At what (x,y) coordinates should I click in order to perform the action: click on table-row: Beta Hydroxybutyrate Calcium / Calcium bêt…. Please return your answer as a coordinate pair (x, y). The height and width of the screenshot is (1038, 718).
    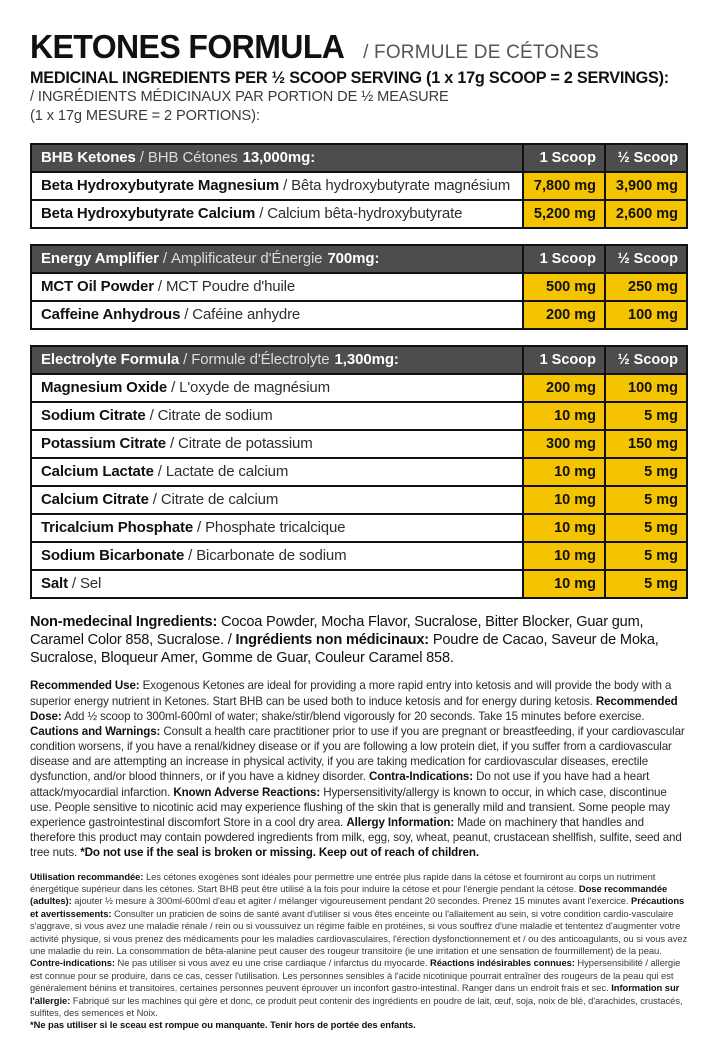
    Looking at the image, I should click on (359, 213).